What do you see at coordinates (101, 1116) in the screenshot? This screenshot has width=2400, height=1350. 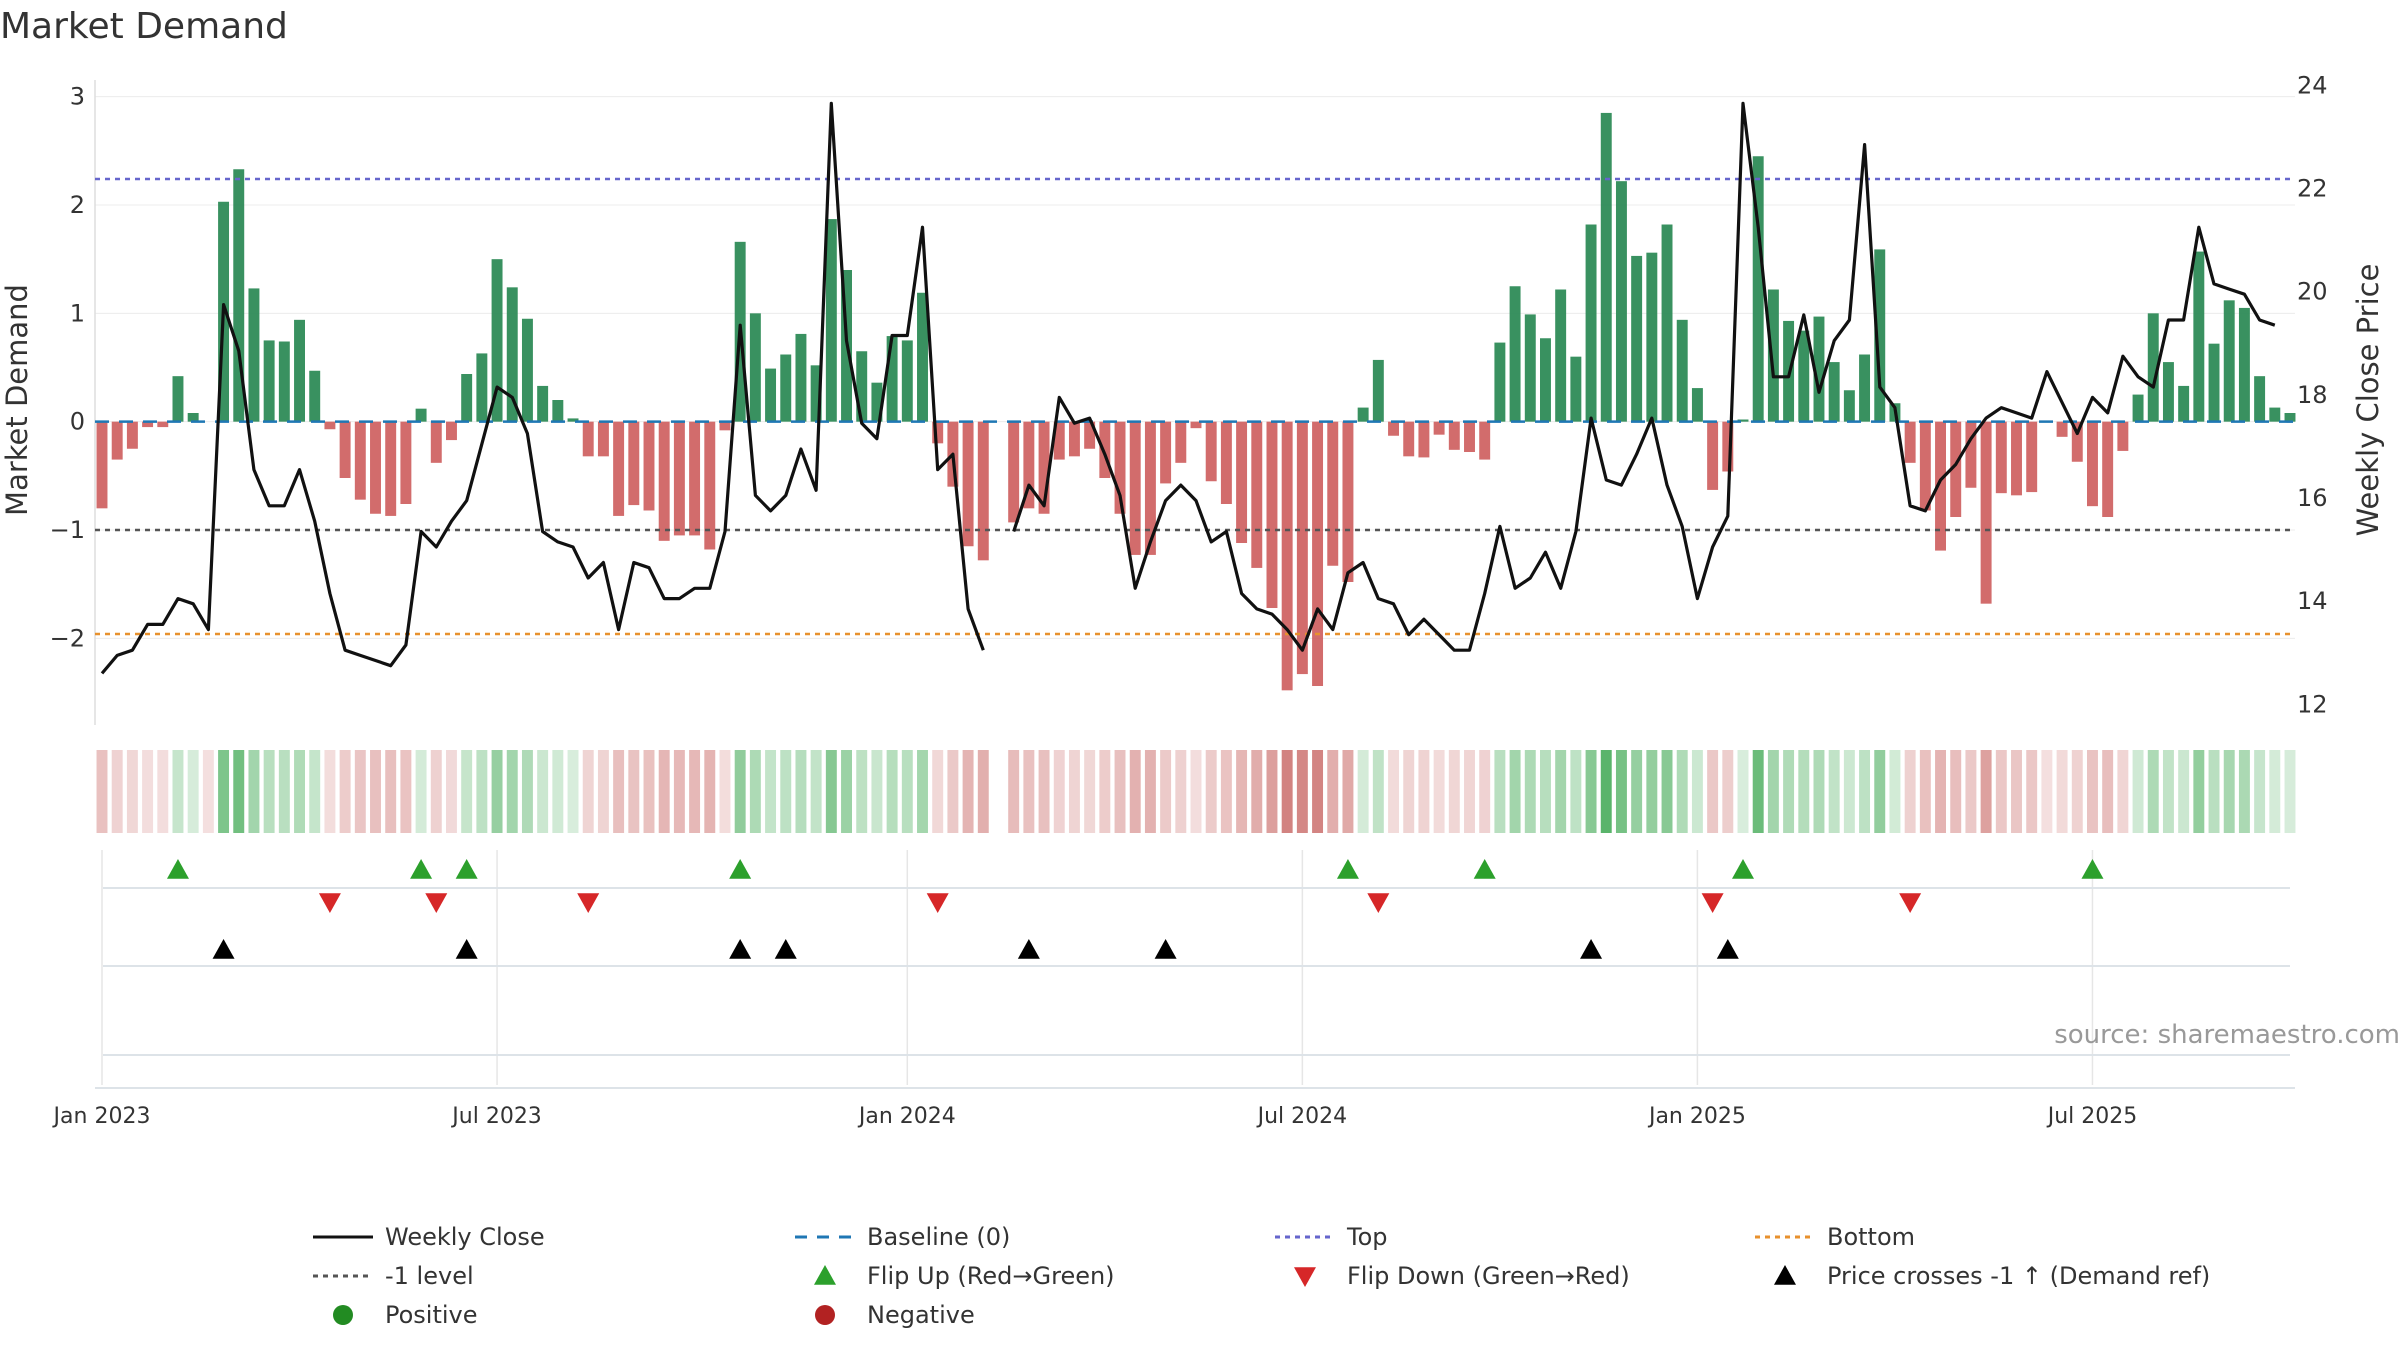 I see `x-tick-label: Jan 2023` at bounding box center [101, 1116].